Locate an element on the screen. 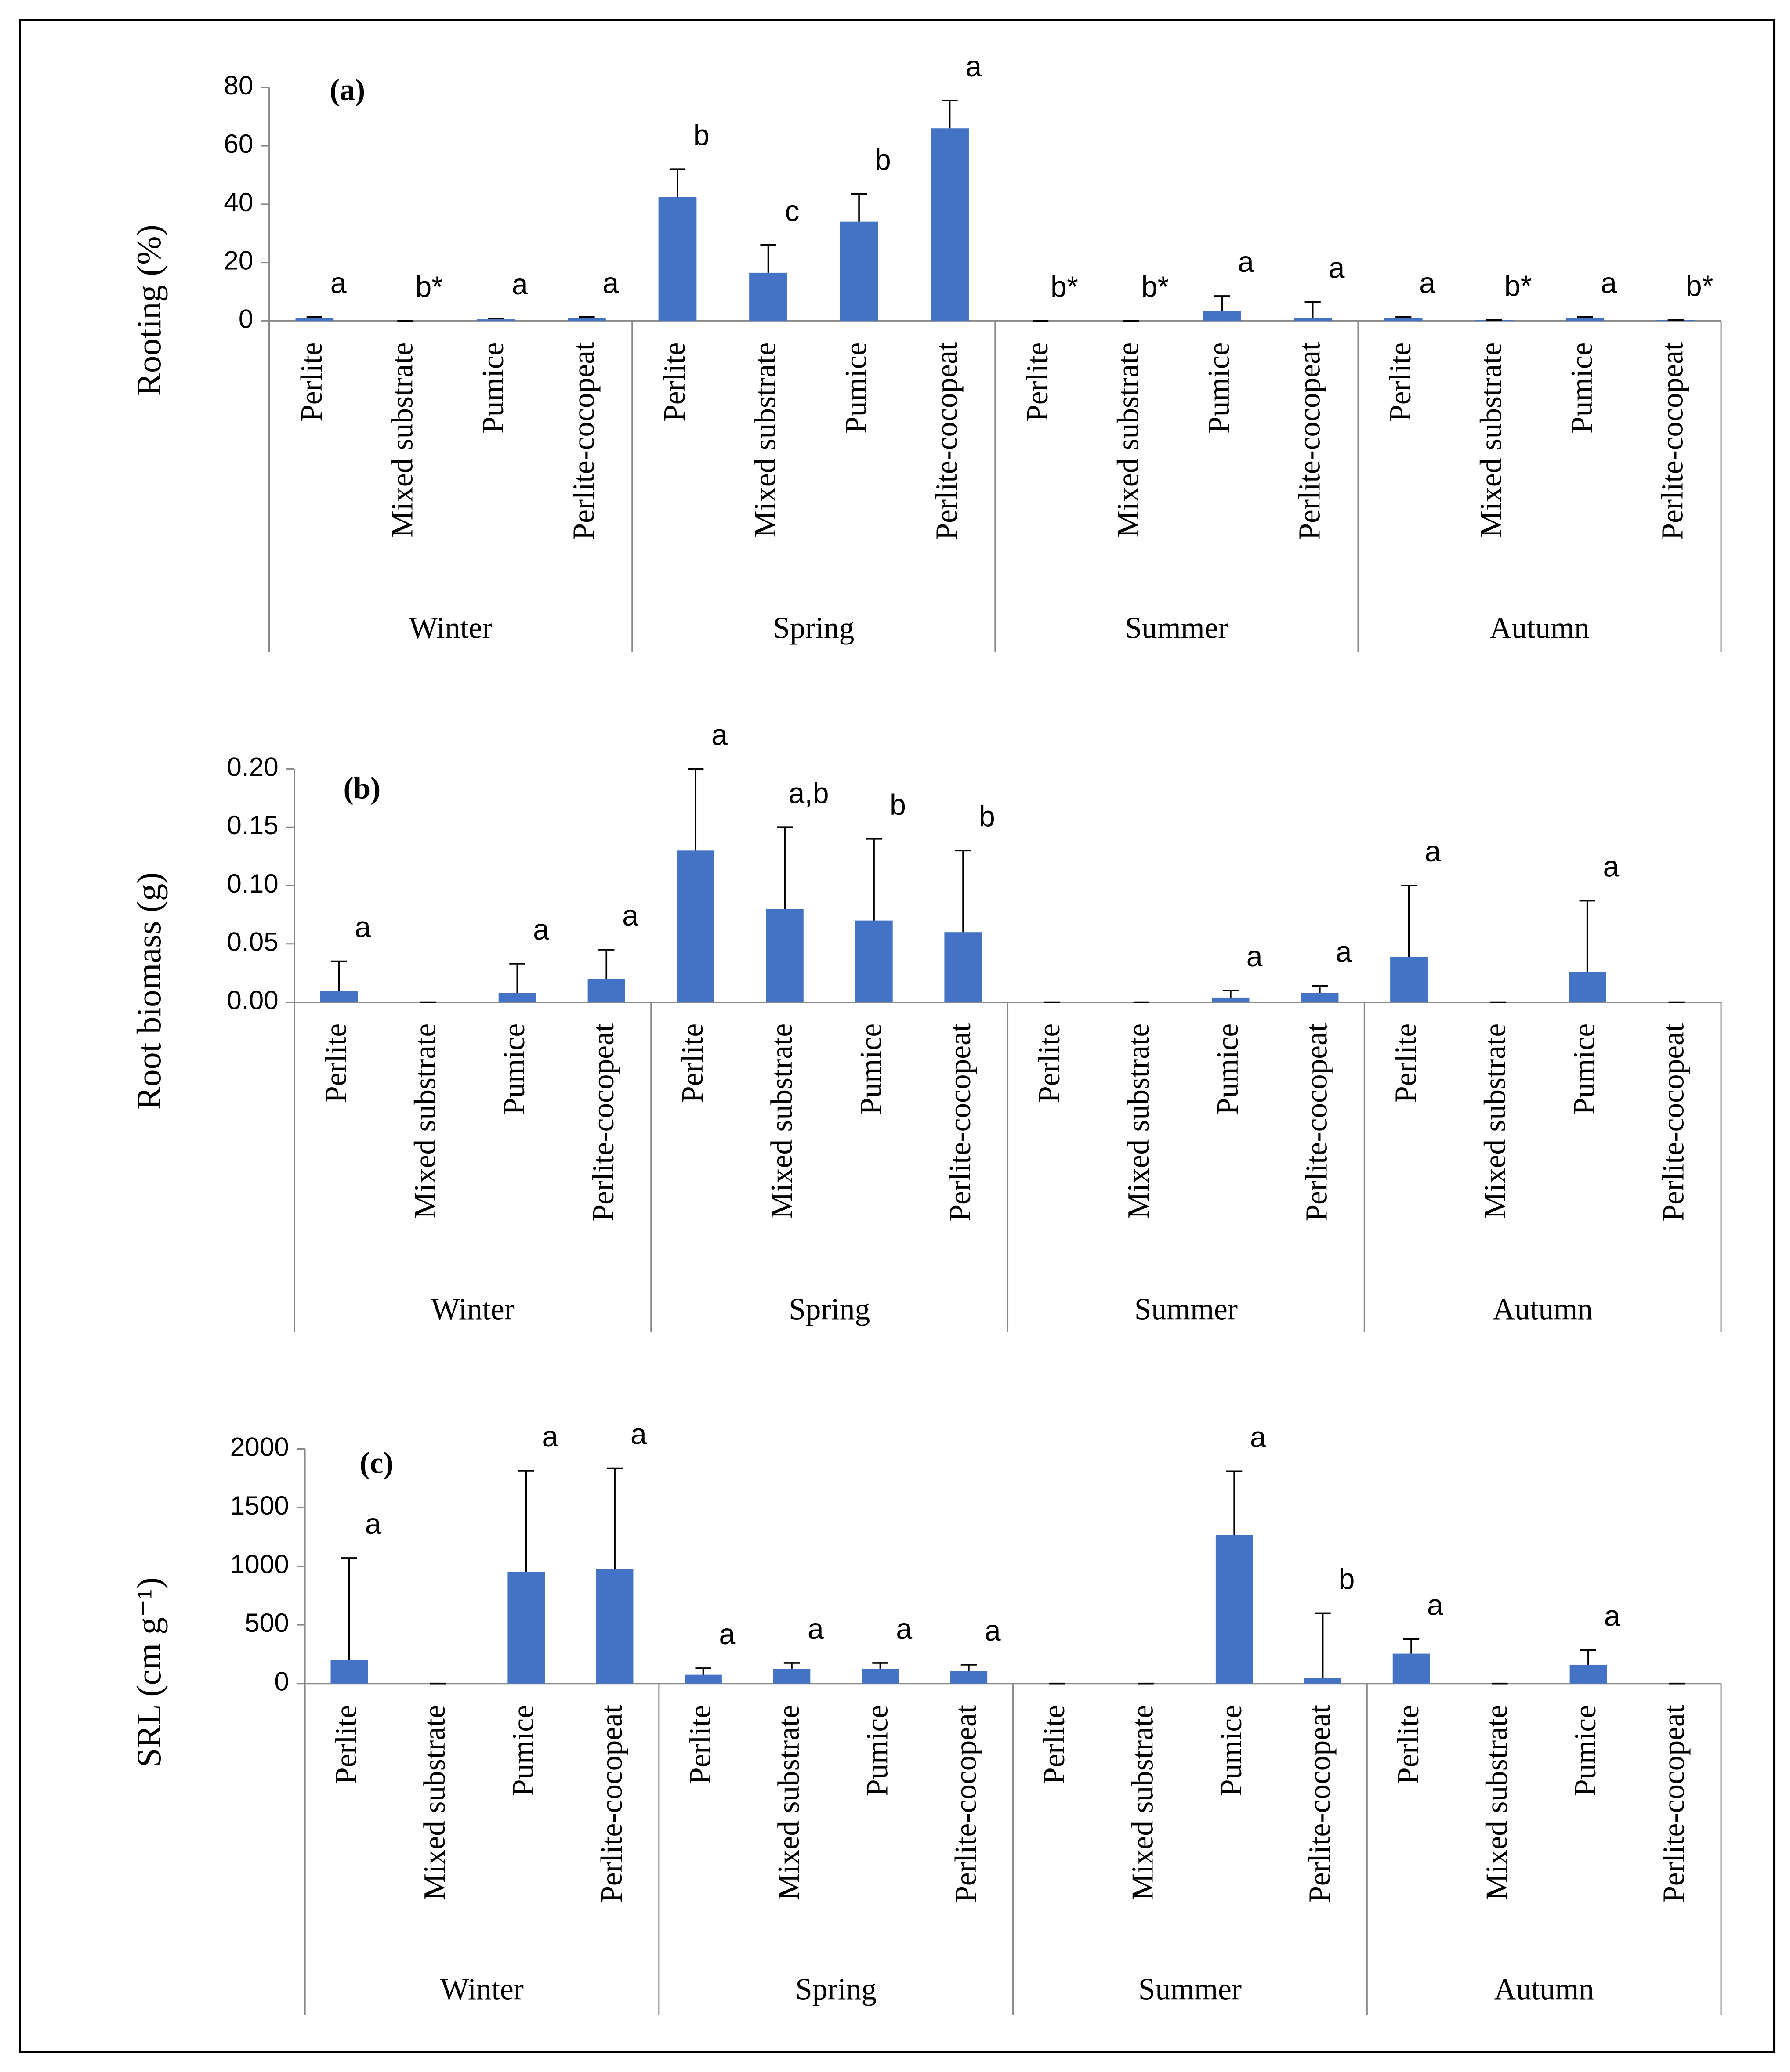  y-axis-label: SRL (cm g⁻¹) is located at coordinates (149, 1672).